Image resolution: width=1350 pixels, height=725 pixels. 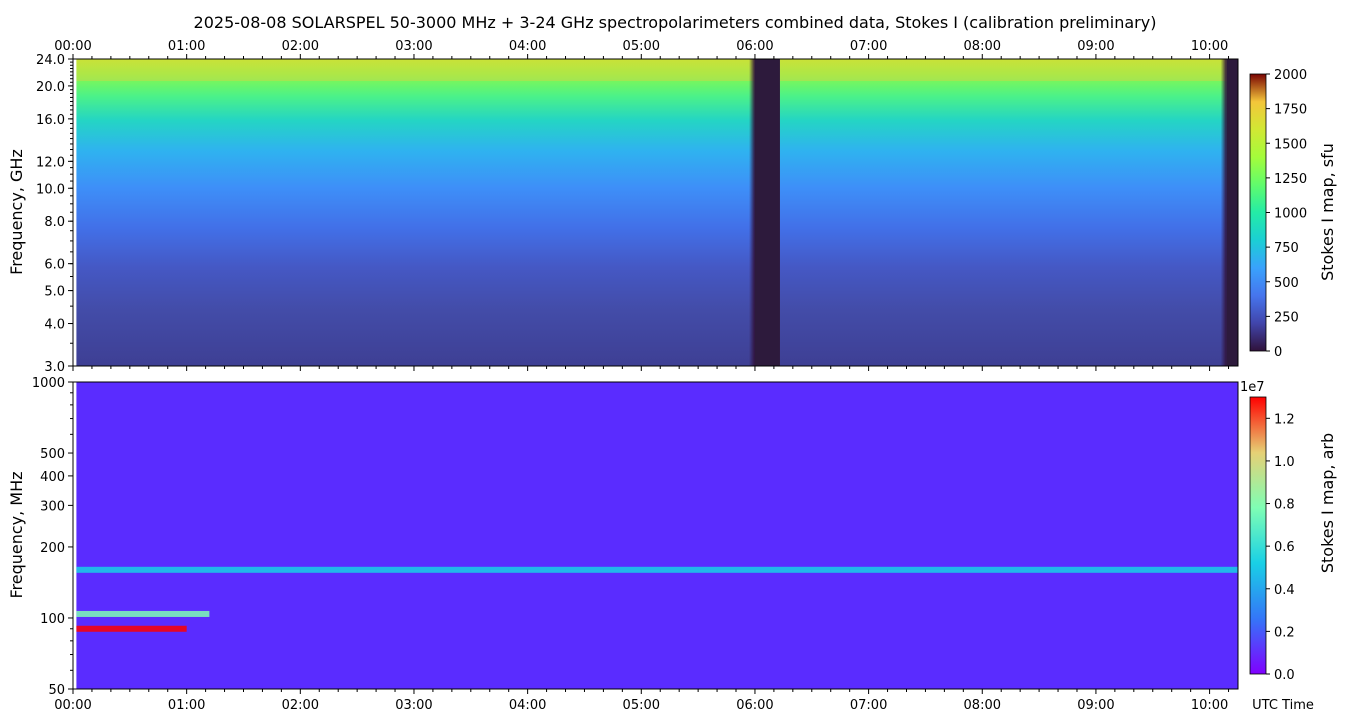 What do you see at coordinates (54, 265) in the screenshot?
I see `top-y-tick-label: 6.0` at bounding box center [54, 265].